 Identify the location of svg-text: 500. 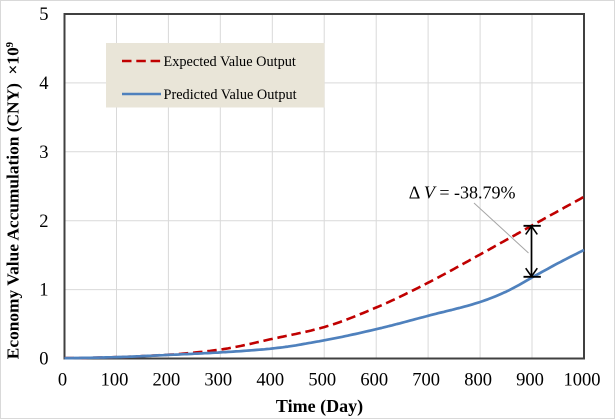
(322, 381).